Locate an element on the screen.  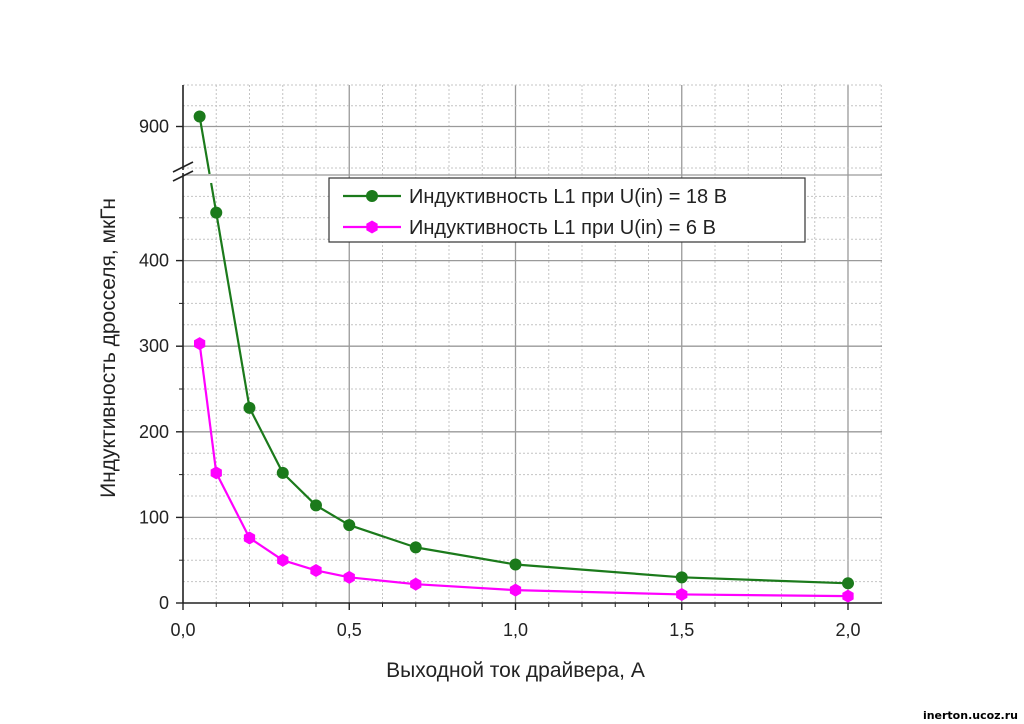
x-tick-label: 2,0 is located at coordinates (847, 630).